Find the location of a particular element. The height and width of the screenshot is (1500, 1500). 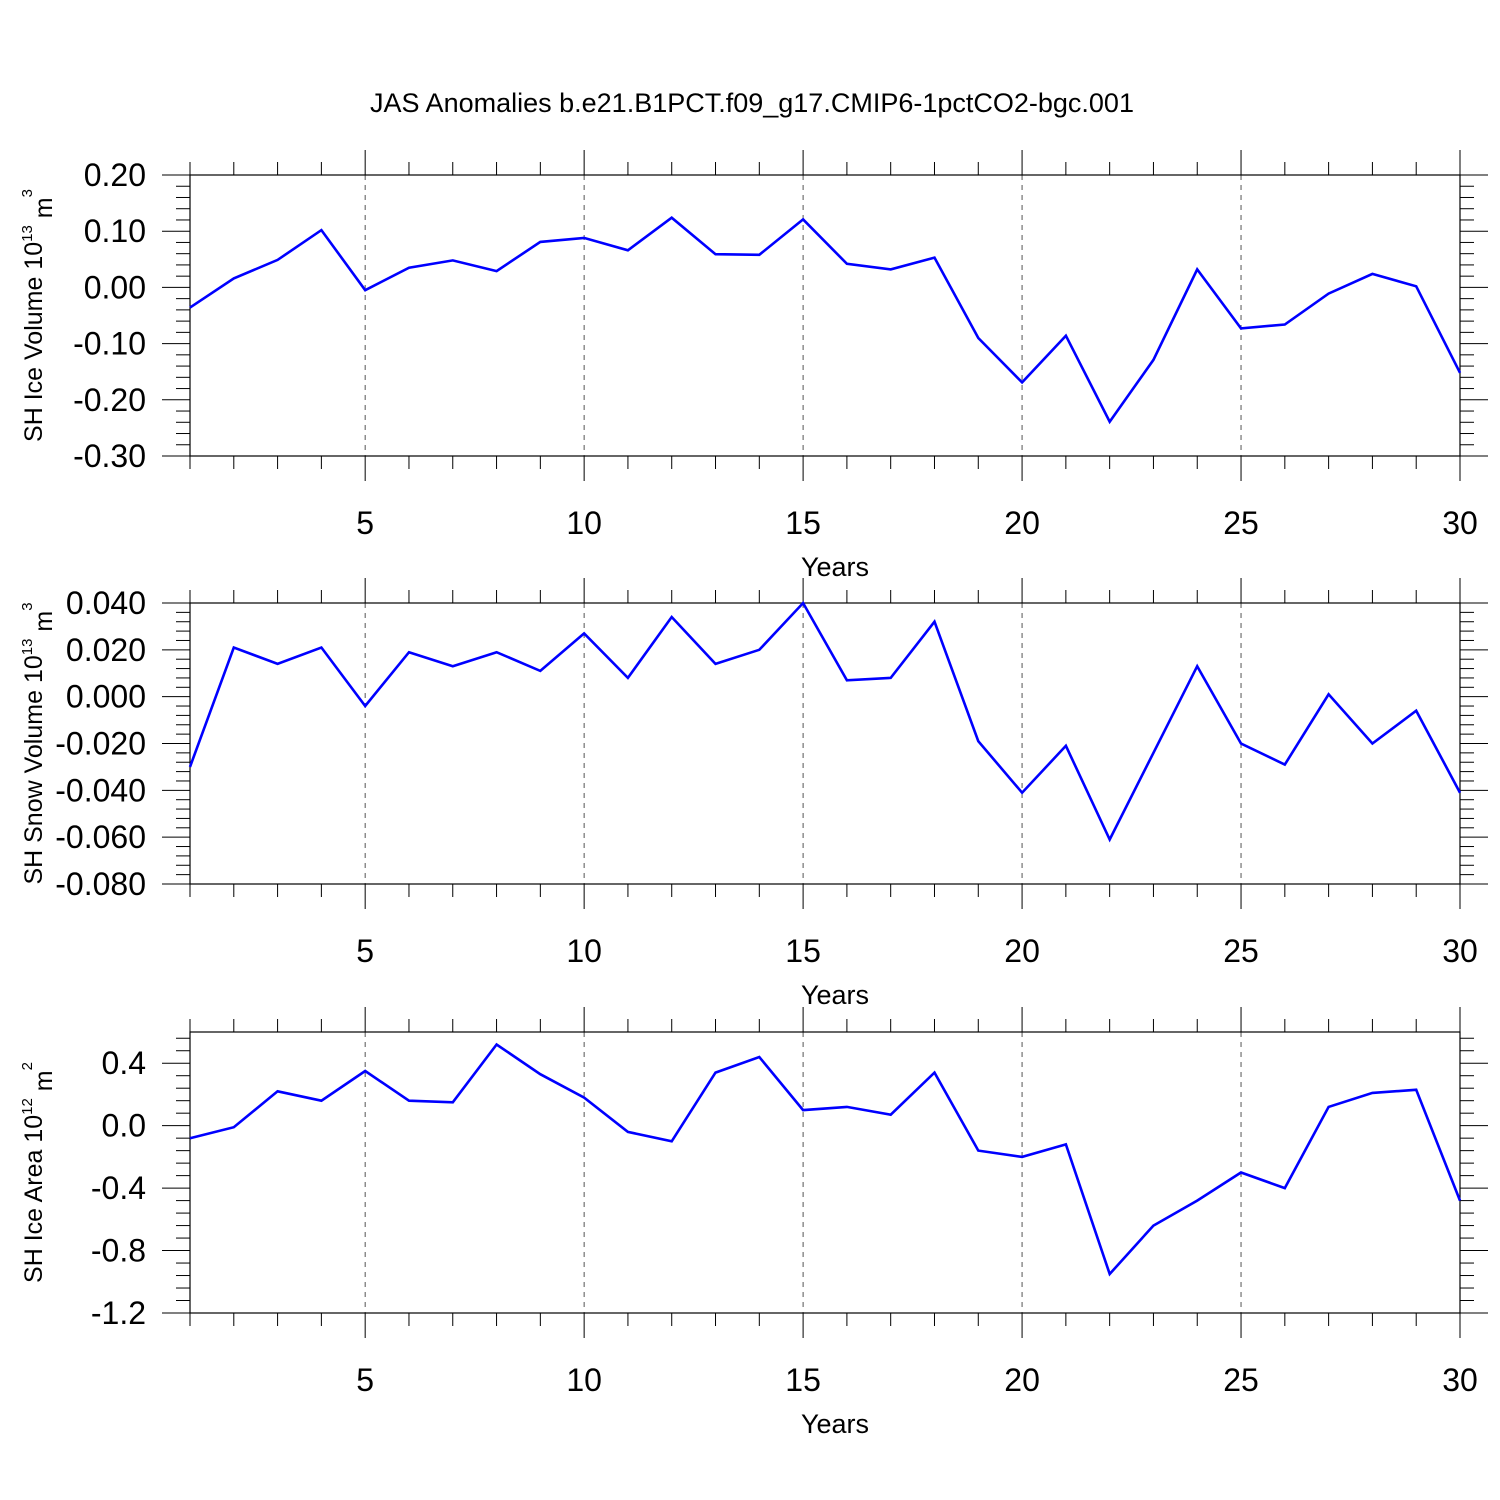

y-tick-label: -1.2 is located at coordinates (118, 1313).